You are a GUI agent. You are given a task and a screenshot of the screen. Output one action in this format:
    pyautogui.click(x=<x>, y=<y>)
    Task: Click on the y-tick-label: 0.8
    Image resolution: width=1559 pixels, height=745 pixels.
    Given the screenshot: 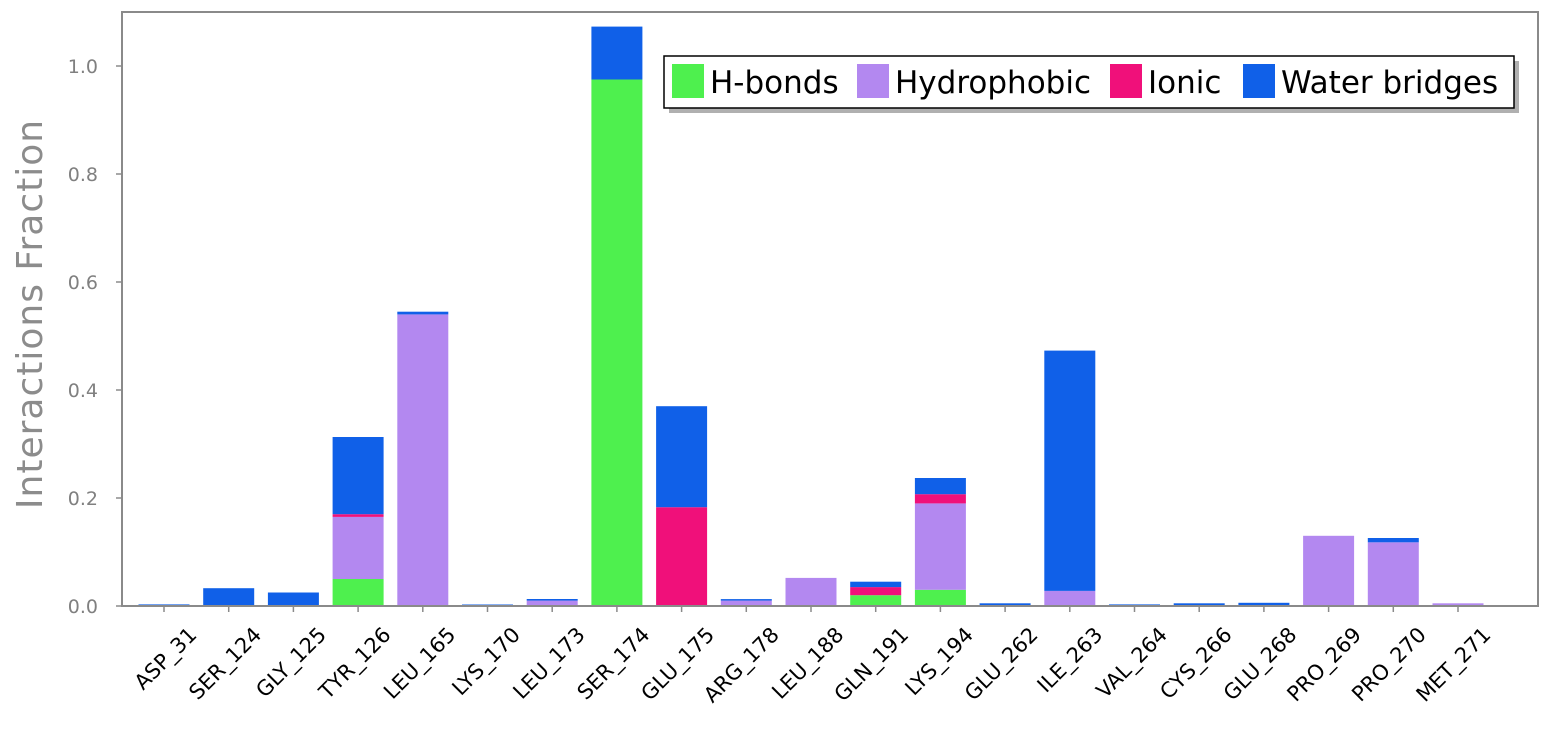 What is the action you would take?
    pyautogui.click(x=83, y=175)
    